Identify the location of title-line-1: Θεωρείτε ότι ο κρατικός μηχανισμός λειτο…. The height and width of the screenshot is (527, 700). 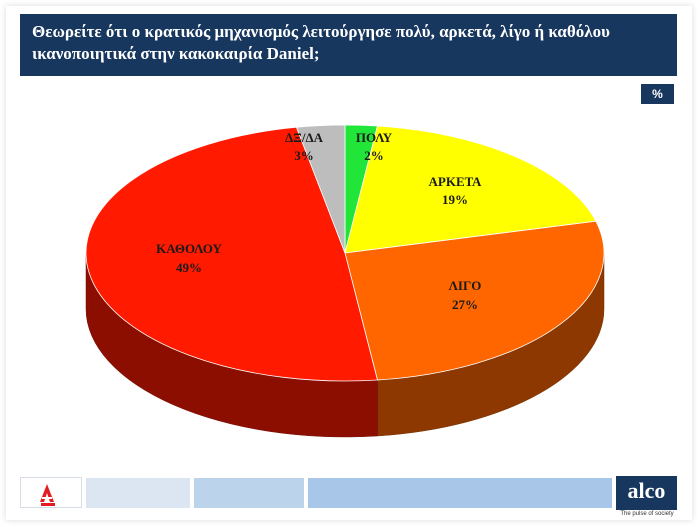
(321, 31).